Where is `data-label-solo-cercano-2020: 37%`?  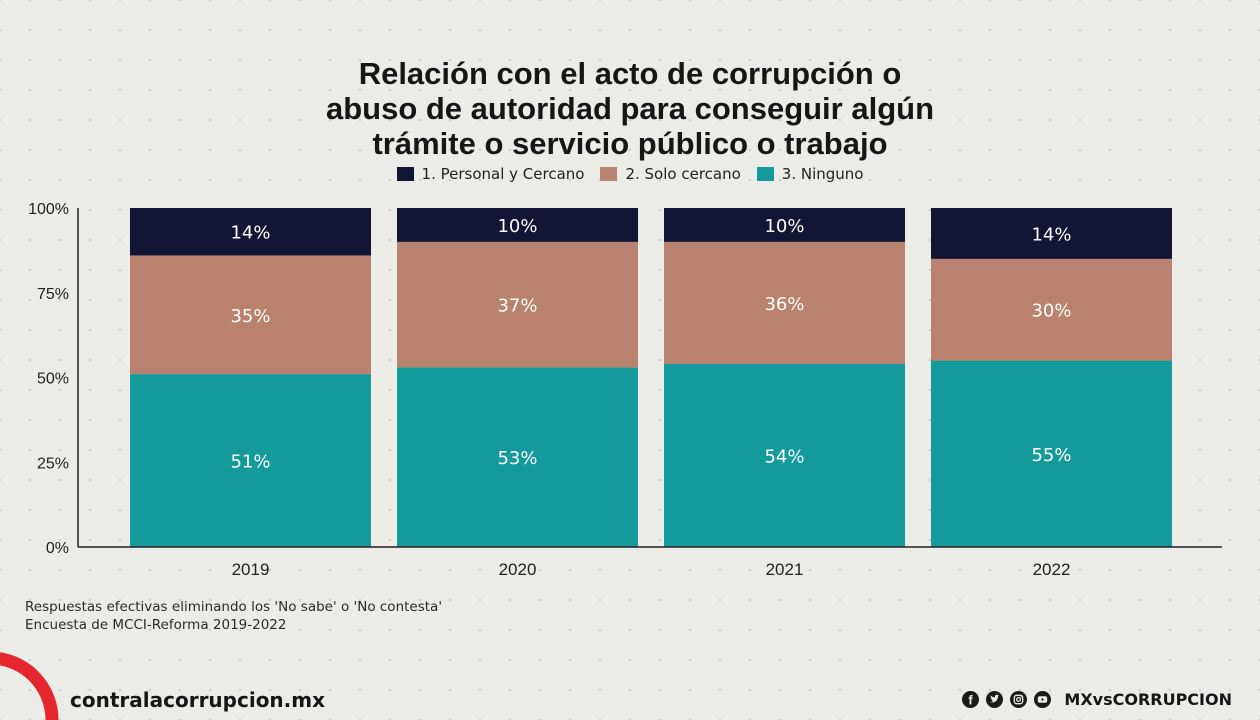
data-label-solo-cercano-2020: 37% is located at coordinates (517, 306).